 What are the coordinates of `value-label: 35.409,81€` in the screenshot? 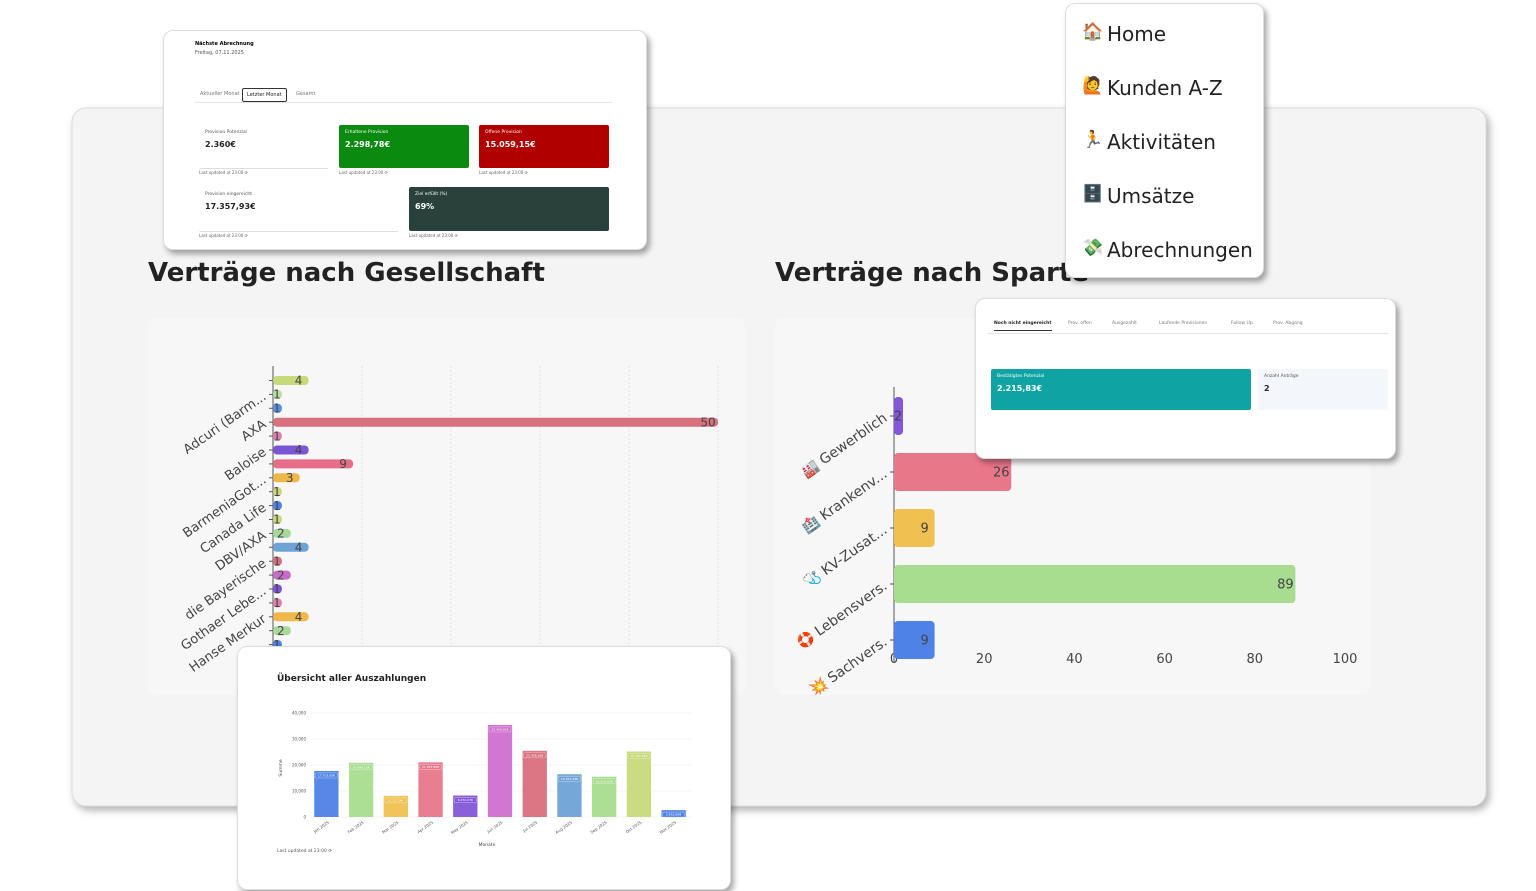 It's located at (499, 730).